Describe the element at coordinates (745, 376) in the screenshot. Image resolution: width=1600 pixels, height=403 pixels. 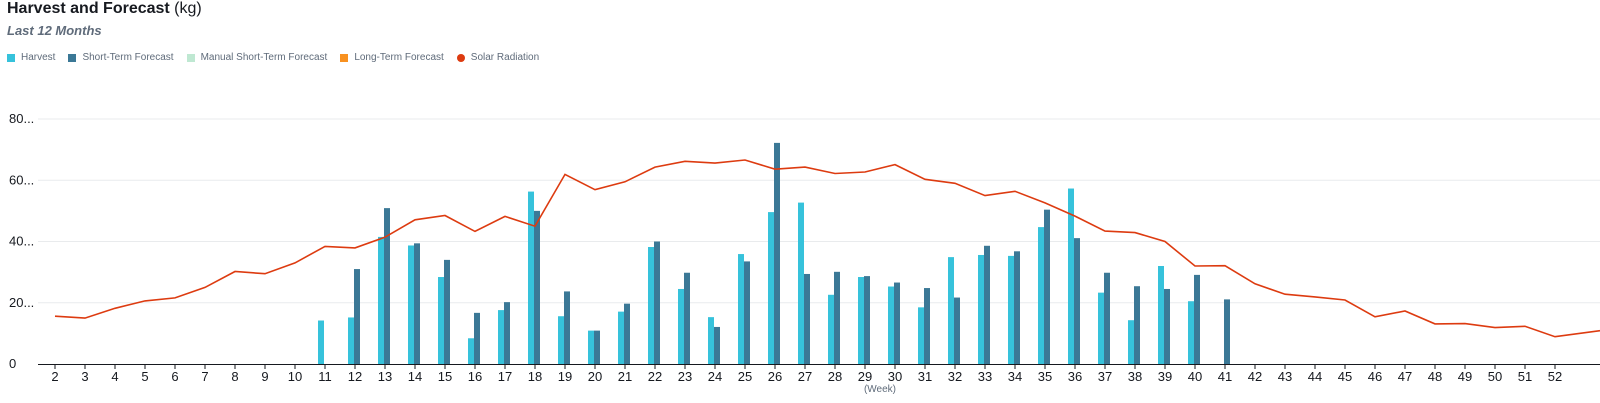
I see `x-tick-label: 25` at that location.